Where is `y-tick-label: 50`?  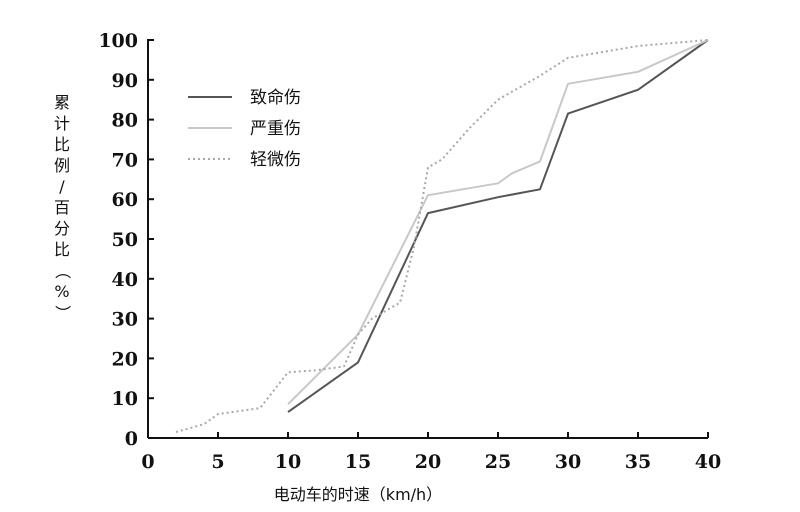 y-tick-label: 50 is located at coordinates (125, 240).